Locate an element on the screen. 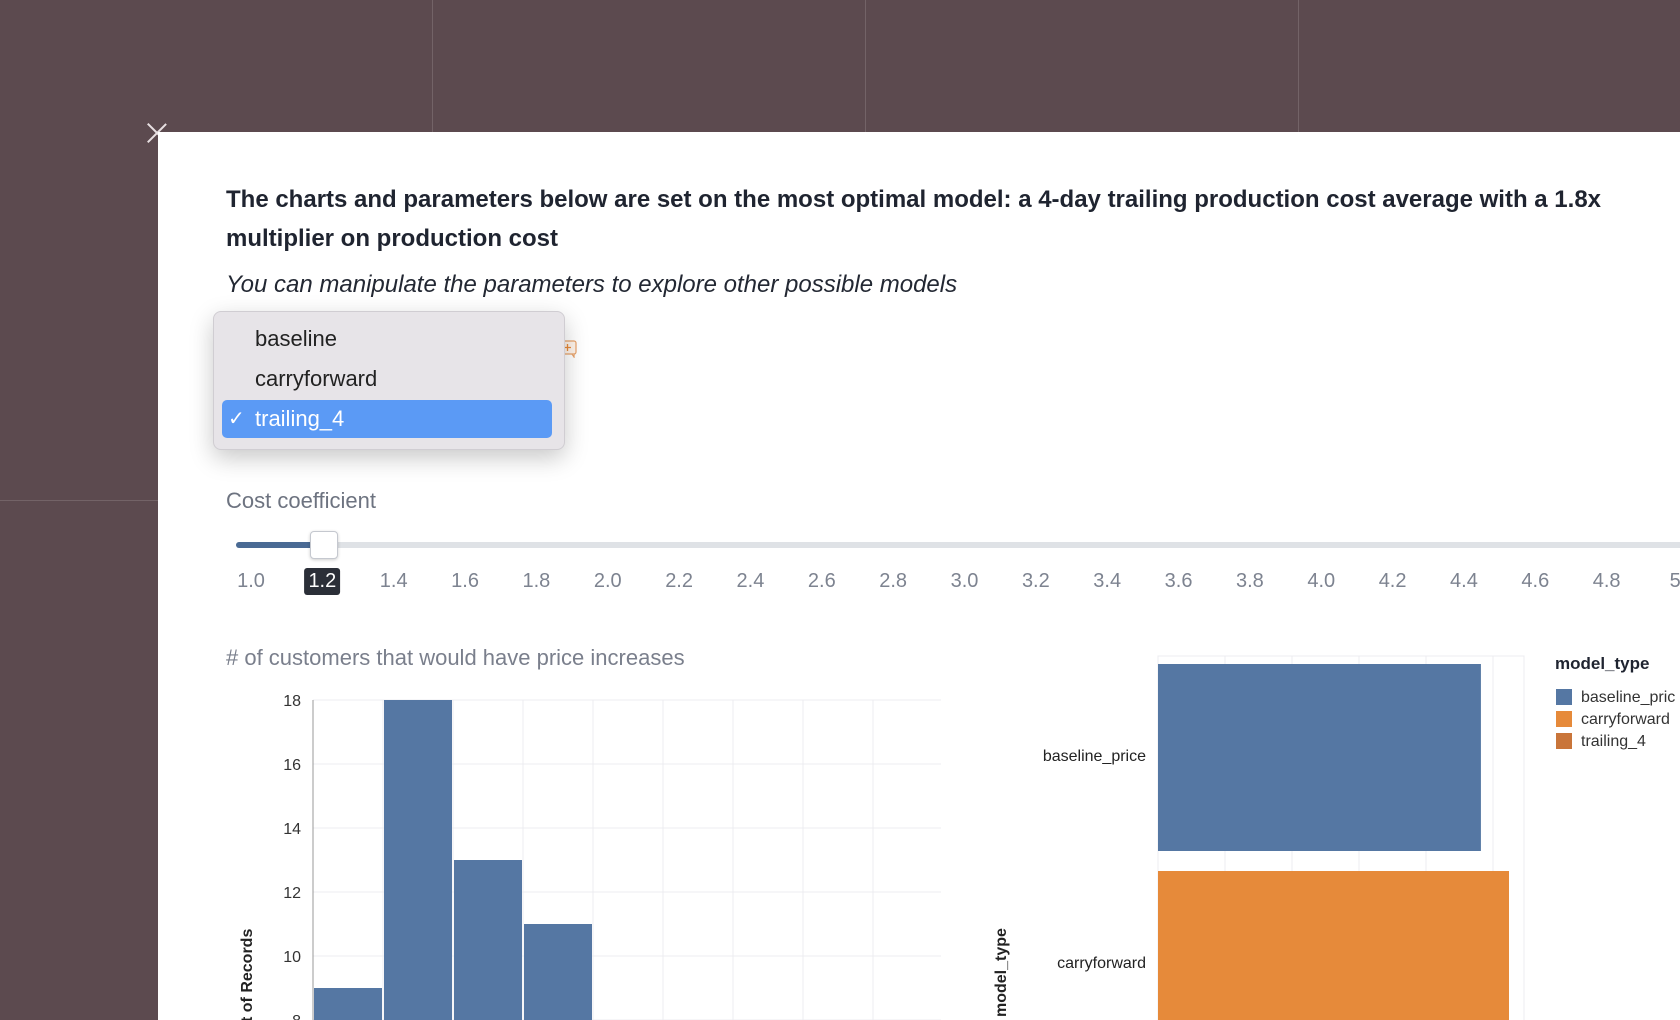  slider-tick-label: 3.2 is located at coordinates (1035, 581).